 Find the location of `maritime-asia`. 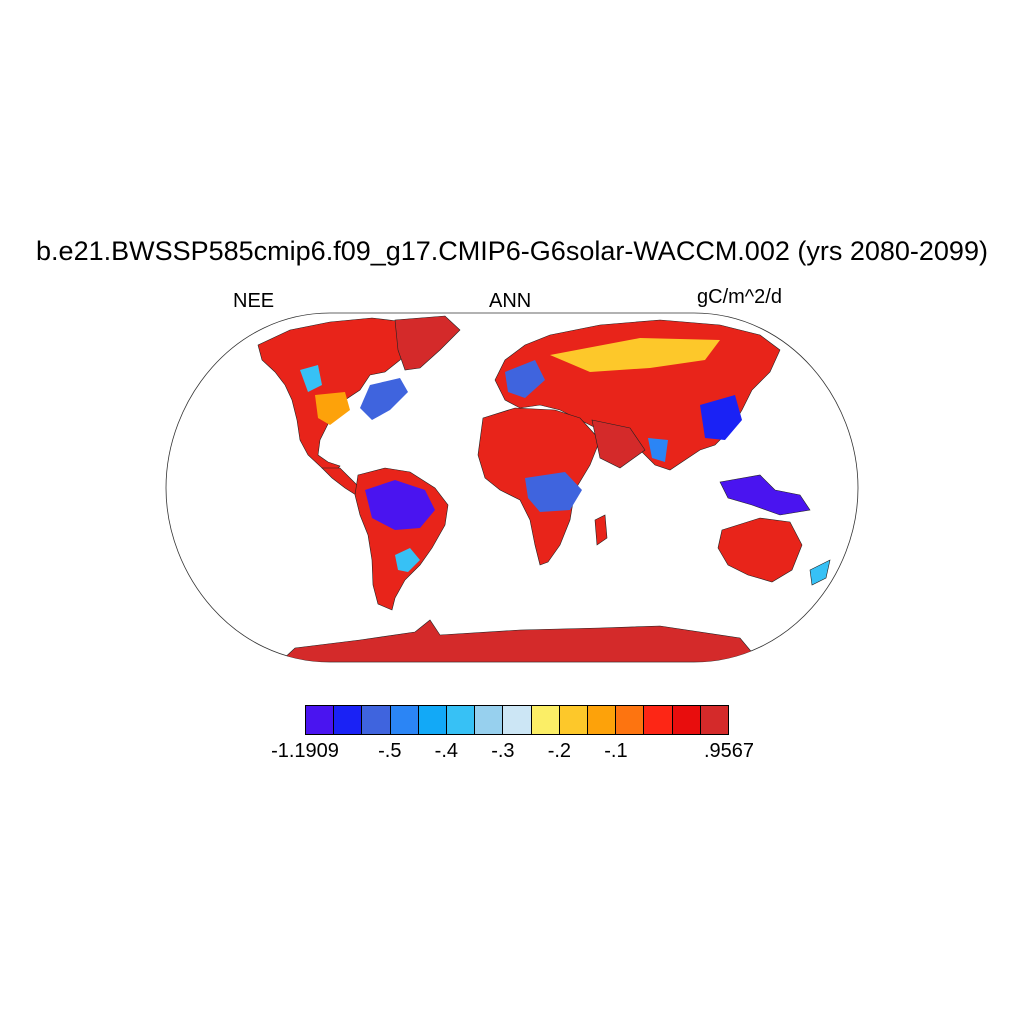

maritime-asia is located at coordinates (765, 495).